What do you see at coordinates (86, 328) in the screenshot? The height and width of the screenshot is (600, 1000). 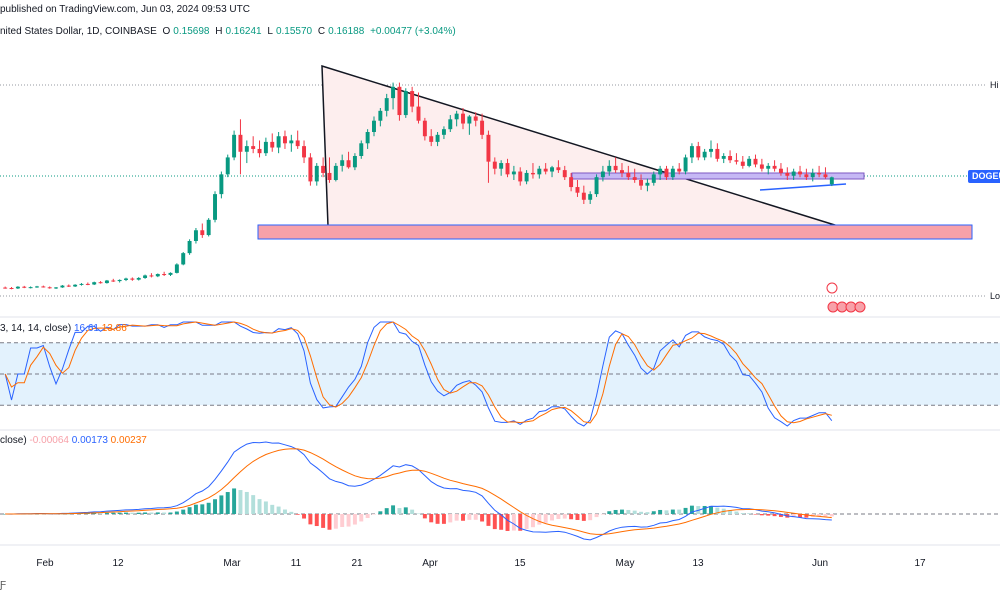 I see `stoch-k-value: 16.61` at bounding box center [86, 328].